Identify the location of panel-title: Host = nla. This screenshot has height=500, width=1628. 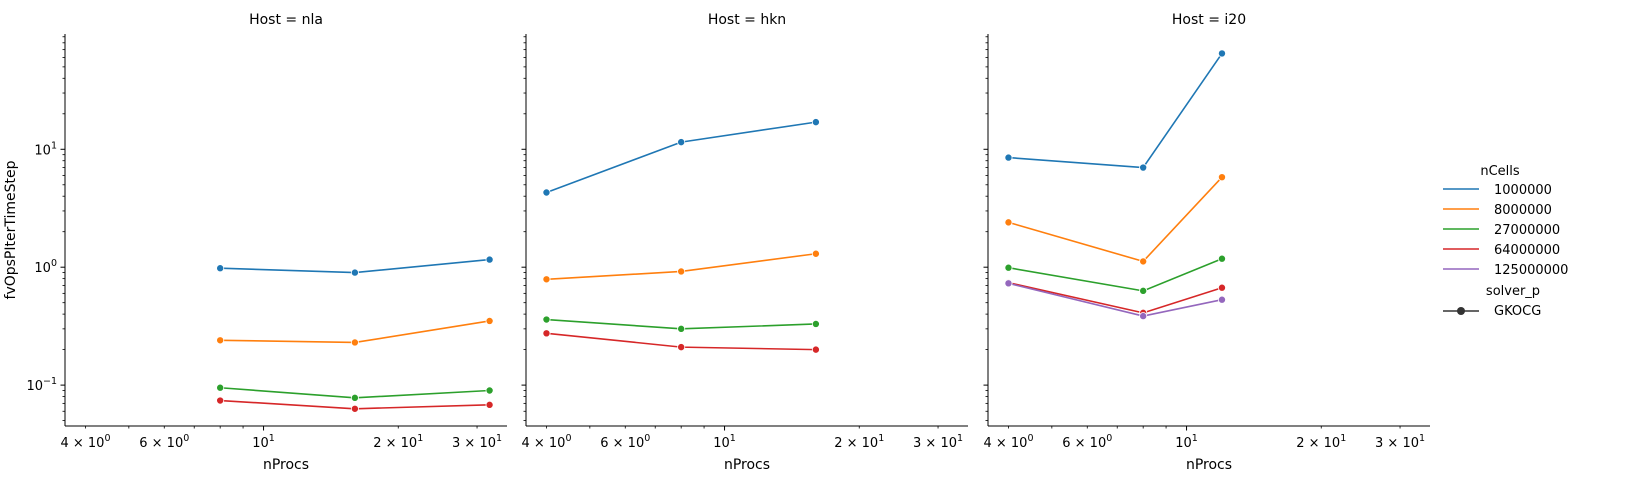
(286, 20).